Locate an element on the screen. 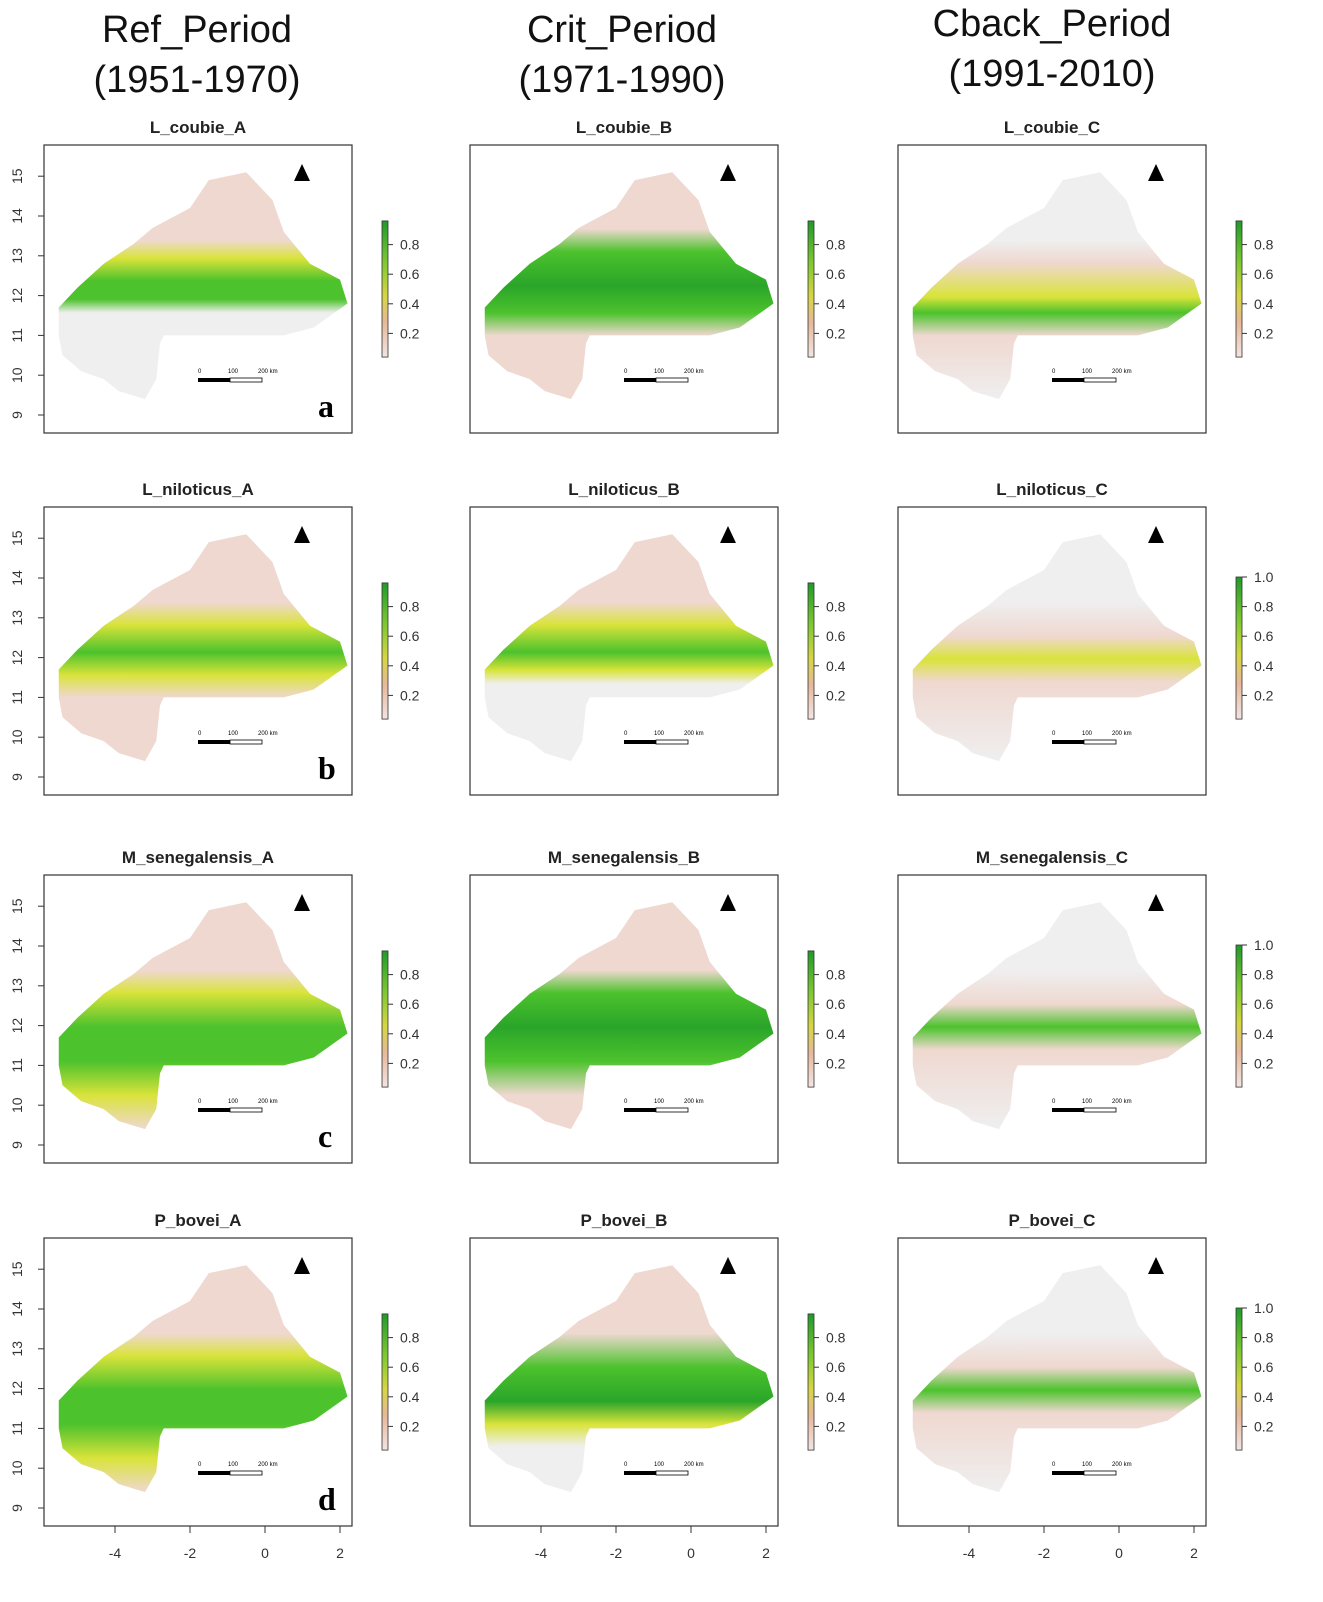  panel-letter: b is located at coordinates (327, 768).